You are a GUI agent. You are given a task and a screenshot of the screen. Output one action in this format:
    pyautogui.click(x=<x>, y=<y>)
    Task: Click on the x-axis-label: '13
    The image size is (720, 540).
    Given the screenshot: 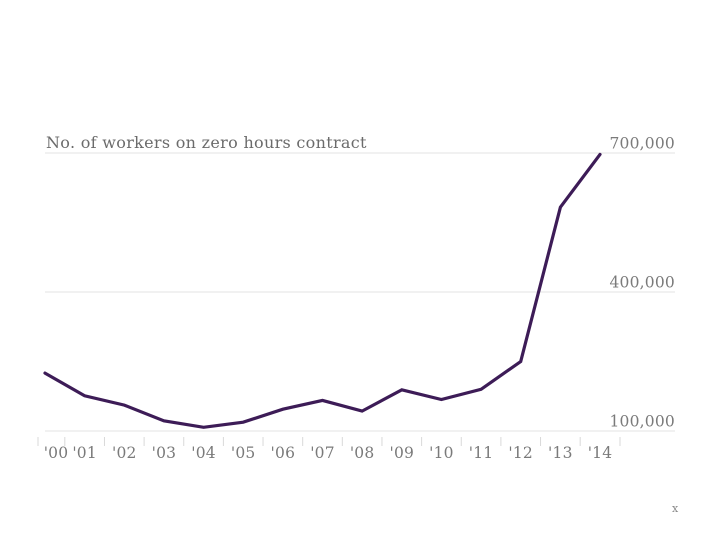 What is the action you would take?
    pyautogui.click(x=560, y=453)
    